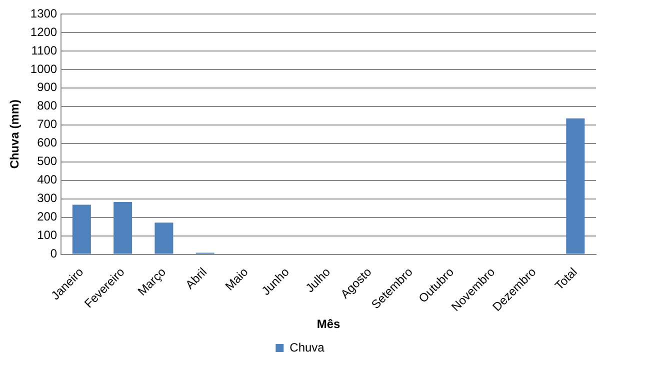 Image resolution: width=646 pixels, height=368 pixels. Describe the element at coordinates (47, 198) in the screenshot. I see `y-tick-label: 300` at that location.